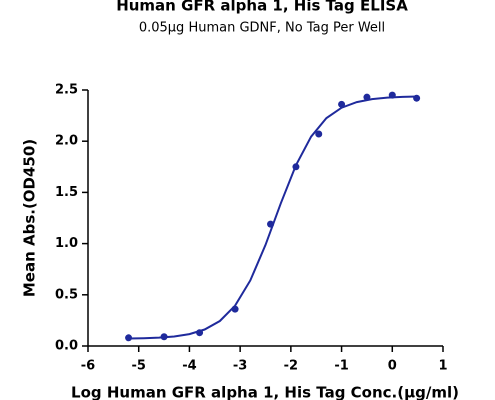 This screenshot has height=400, width=495. Describe the element at coordinates (240, 366) in the screenshot. I see `x-tick-label: -3` at that location.